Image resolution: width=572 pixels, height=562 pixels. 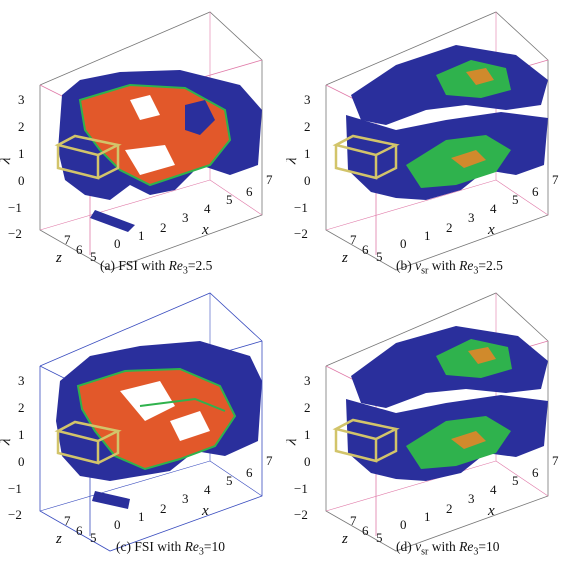 I want to click on surface-green-edges, so click(x=156, y=419).